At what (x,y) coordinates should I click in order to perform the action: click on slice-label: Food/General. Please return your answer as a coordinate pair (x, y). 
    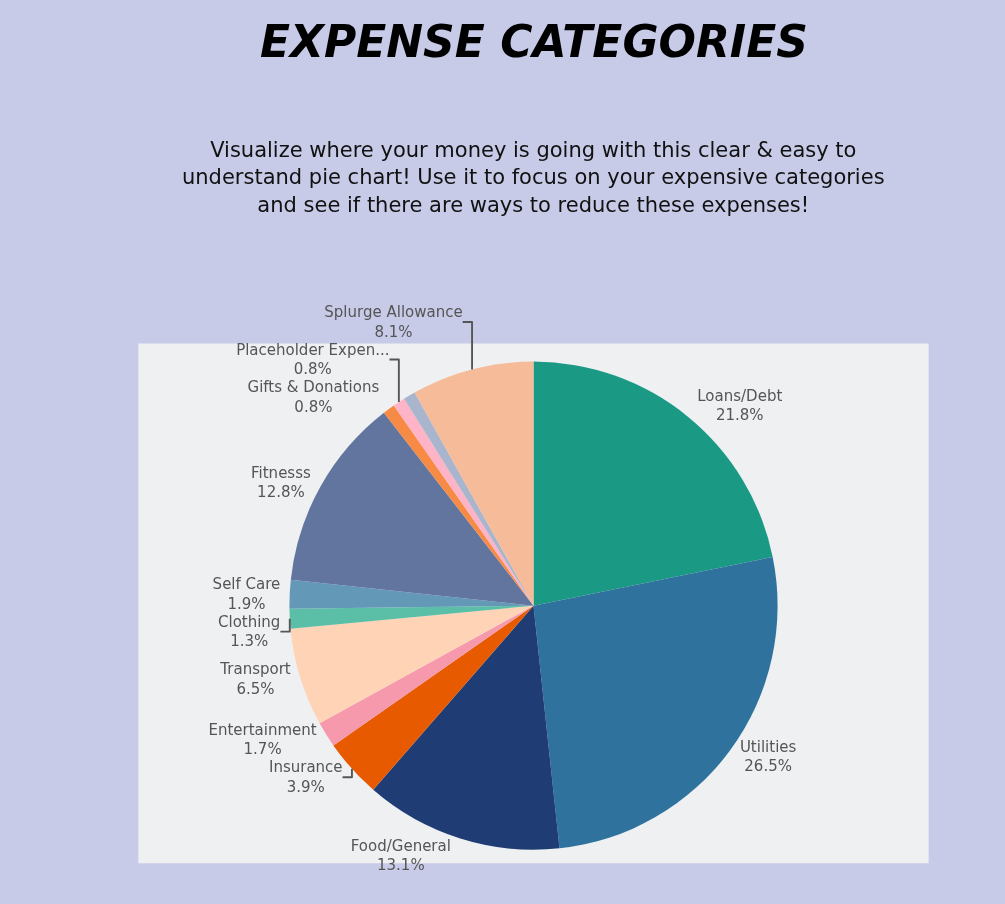
    Looking at the image, I should click on (400, 845).